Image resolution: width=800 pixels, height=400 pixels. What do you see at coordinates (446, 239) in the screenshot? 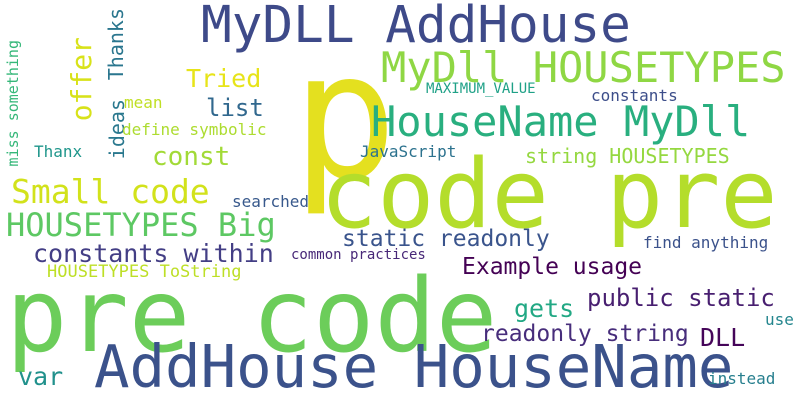
I see `word-static-readonly: static readonly` at bounding box center [446, 239].